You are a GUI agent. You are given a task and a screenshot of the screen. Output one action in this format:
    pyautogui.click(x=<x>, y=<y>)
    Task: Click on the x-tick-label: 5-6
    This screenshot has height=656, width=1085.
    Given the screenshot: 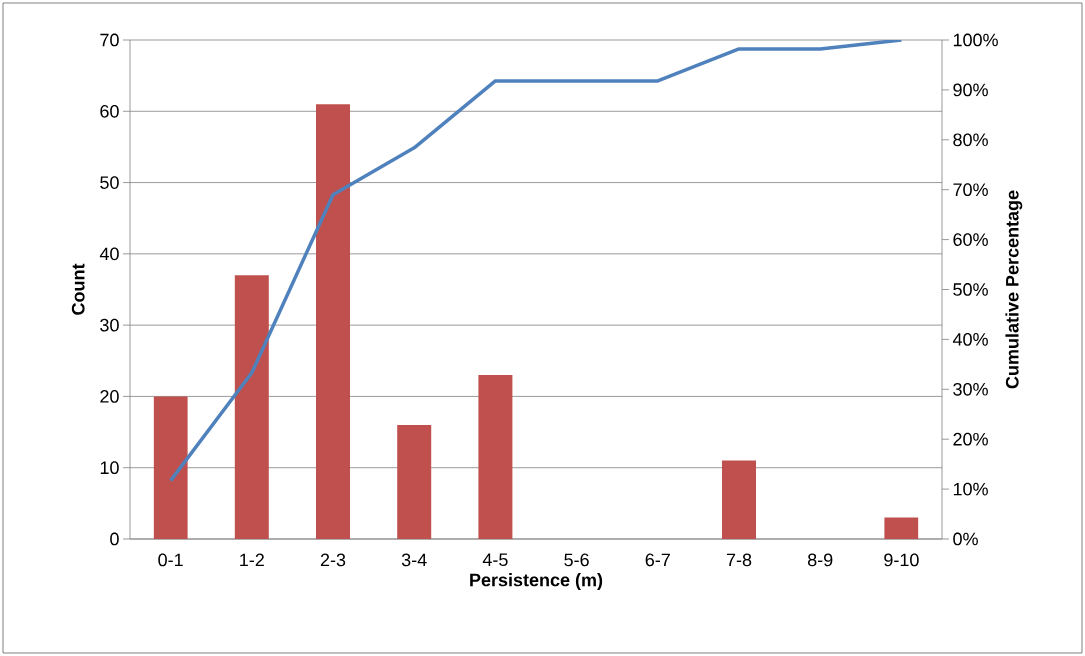 What is the action you would take?
    pyautogui.click(x=576, y=560)
    